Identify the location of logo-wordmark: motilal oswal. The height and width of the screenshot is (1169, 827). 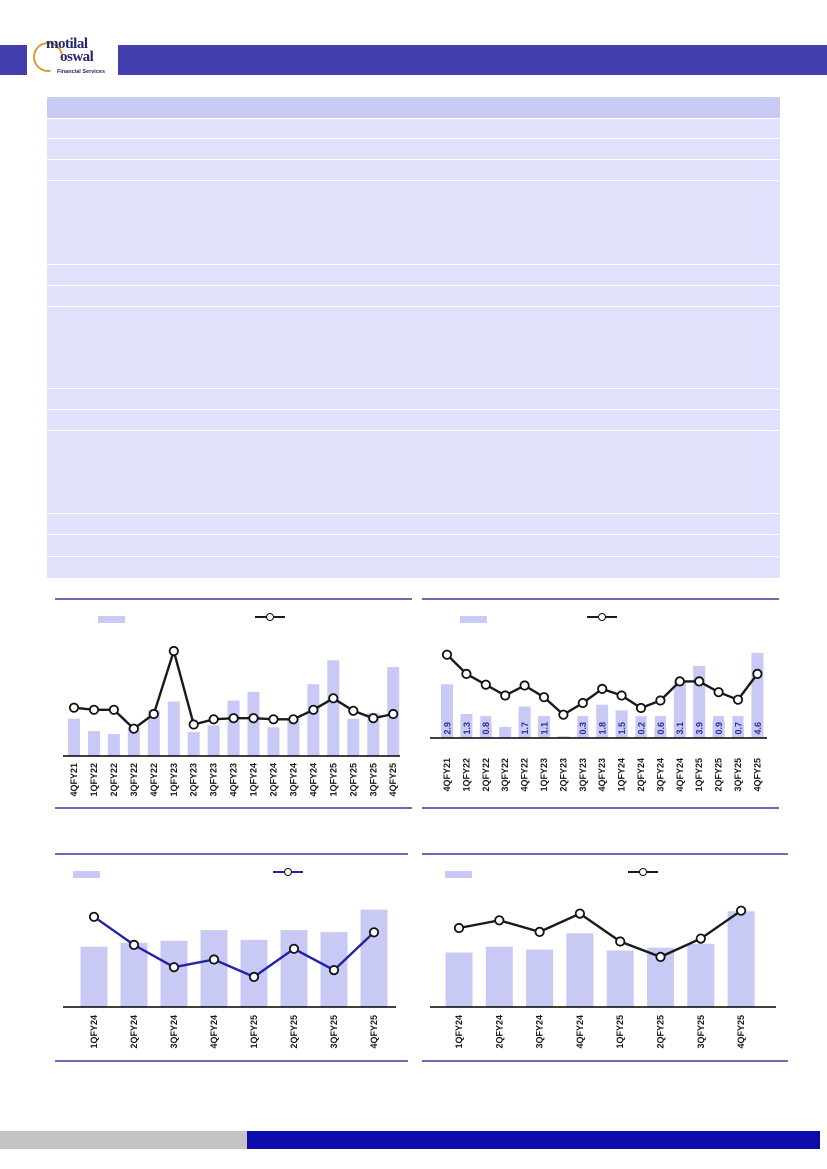
(70, 50).